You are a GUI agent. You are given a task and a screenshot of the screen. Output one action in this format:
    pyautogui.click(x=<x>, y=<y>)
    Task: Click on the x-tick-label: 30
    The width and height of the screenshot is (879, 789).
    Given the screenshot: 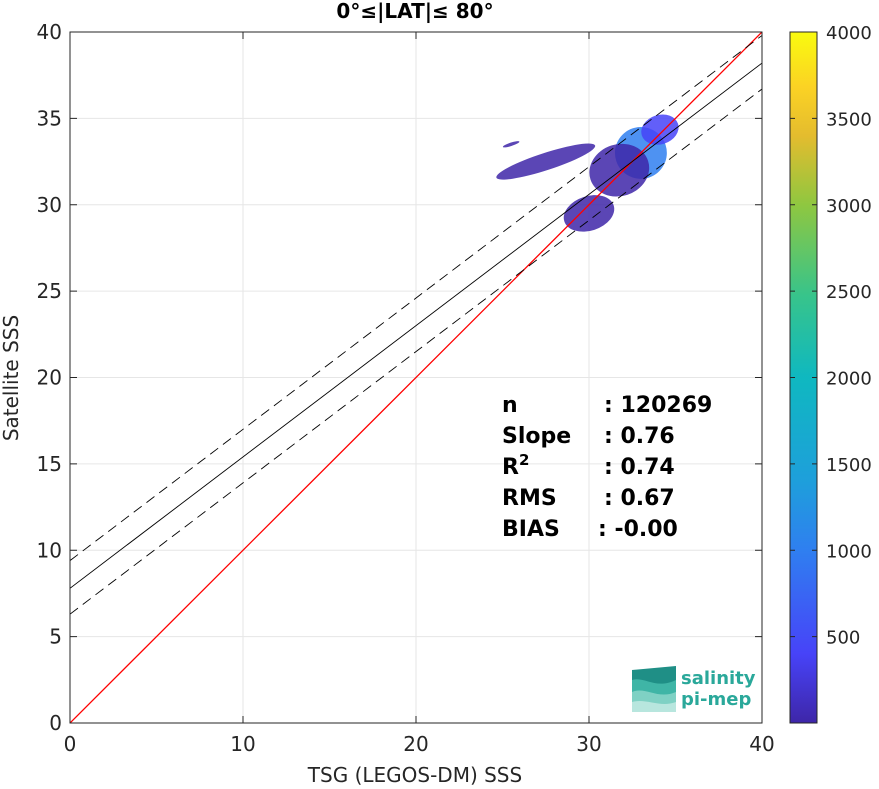 What is the action you would take?
    pyautogui.click(x=588, y=744)
    